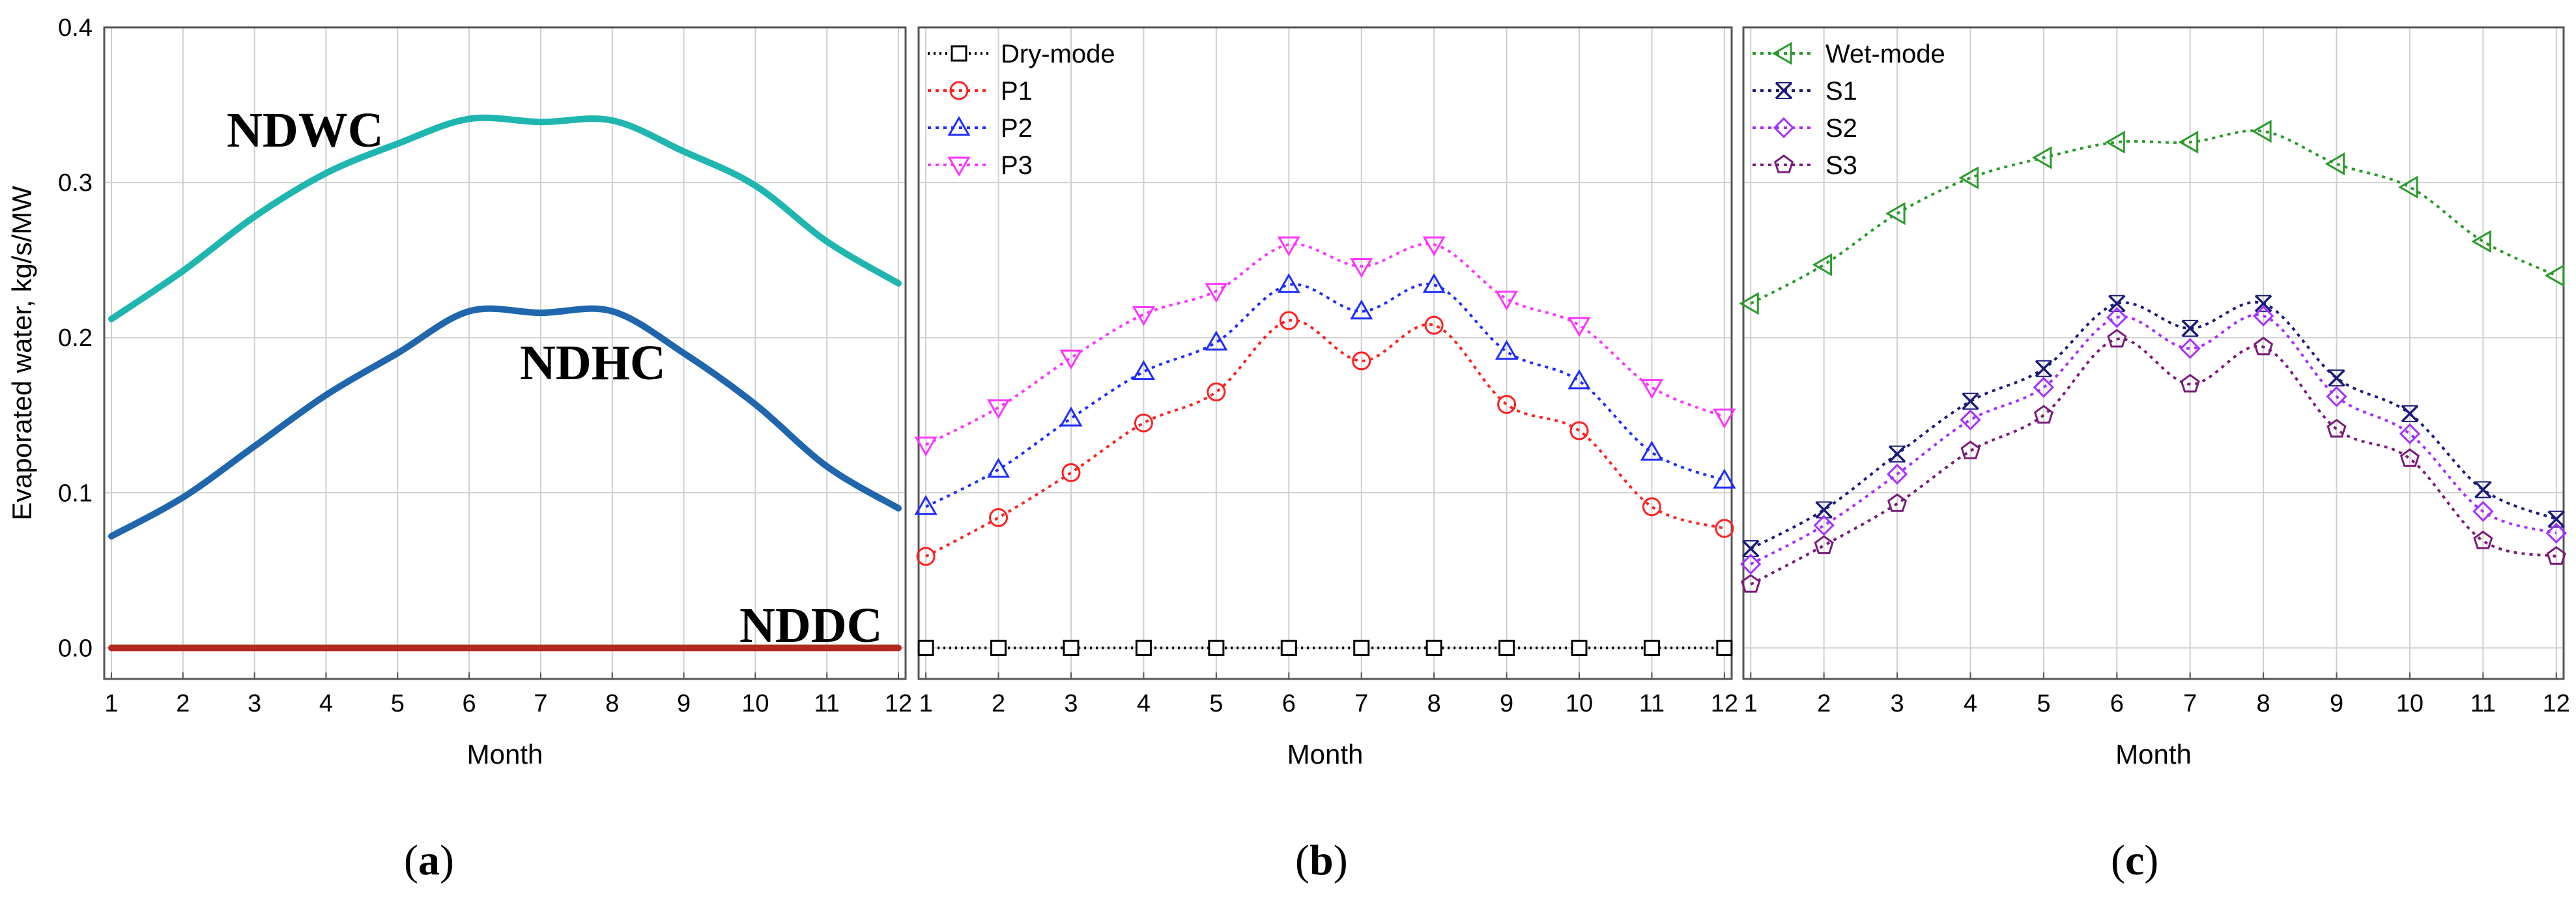 The height and width of the screenshot is (907, 2576). I want to click on series-s2, so click(2153, 440).